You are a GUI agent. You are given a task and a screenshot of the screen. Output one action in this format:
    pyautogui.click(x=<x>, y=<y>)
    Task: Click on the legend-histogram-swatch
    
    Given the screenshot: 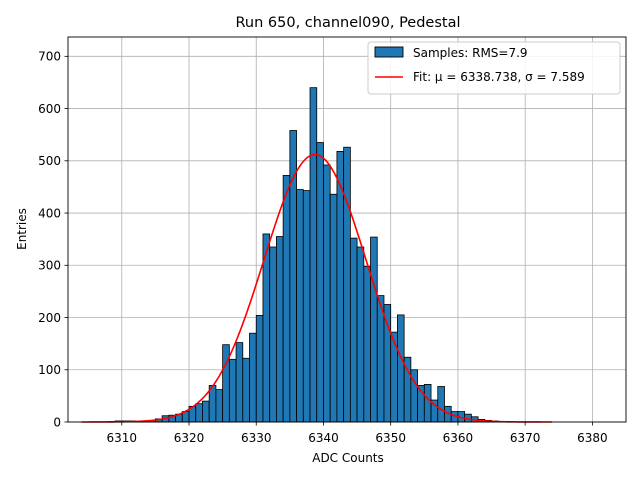 What is the action you would take?
    pyautogui.click(x=389, y=52)
    